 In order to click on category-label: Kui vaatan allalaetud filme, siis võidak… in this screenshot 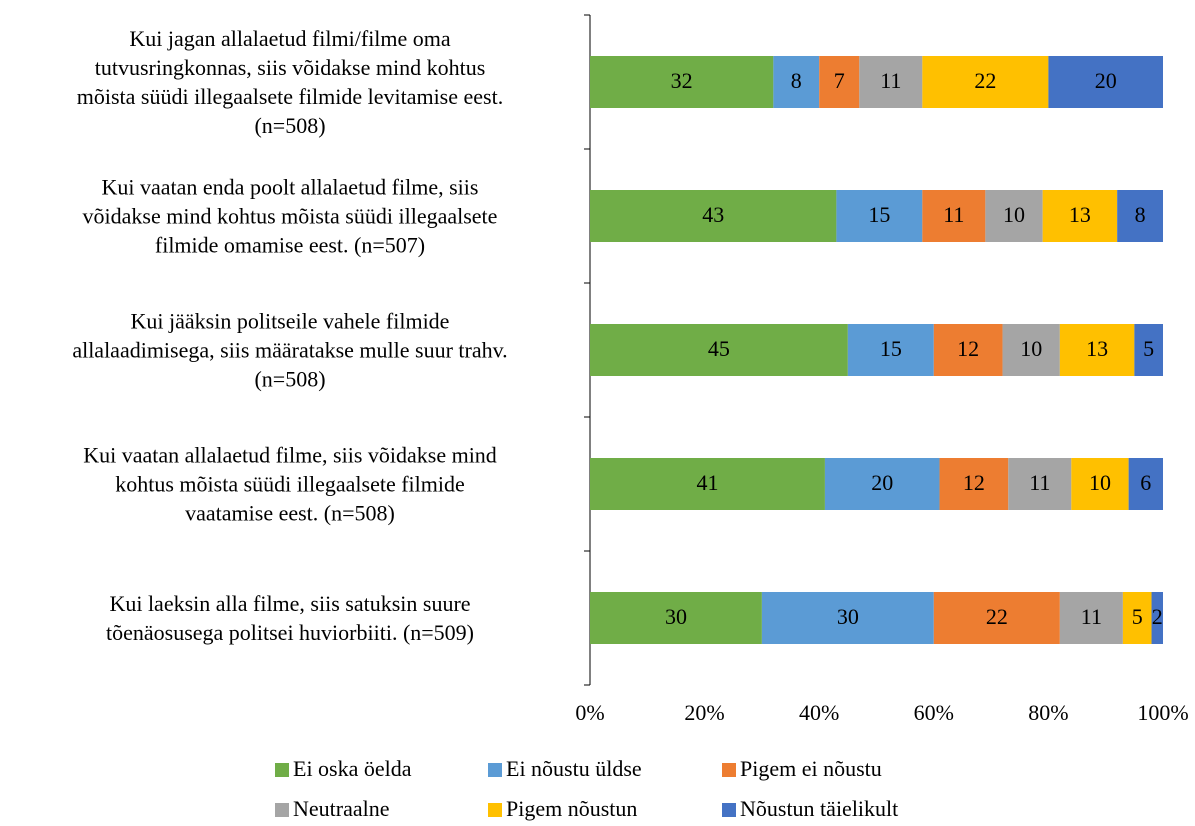, I will do `click(290, 484)`.